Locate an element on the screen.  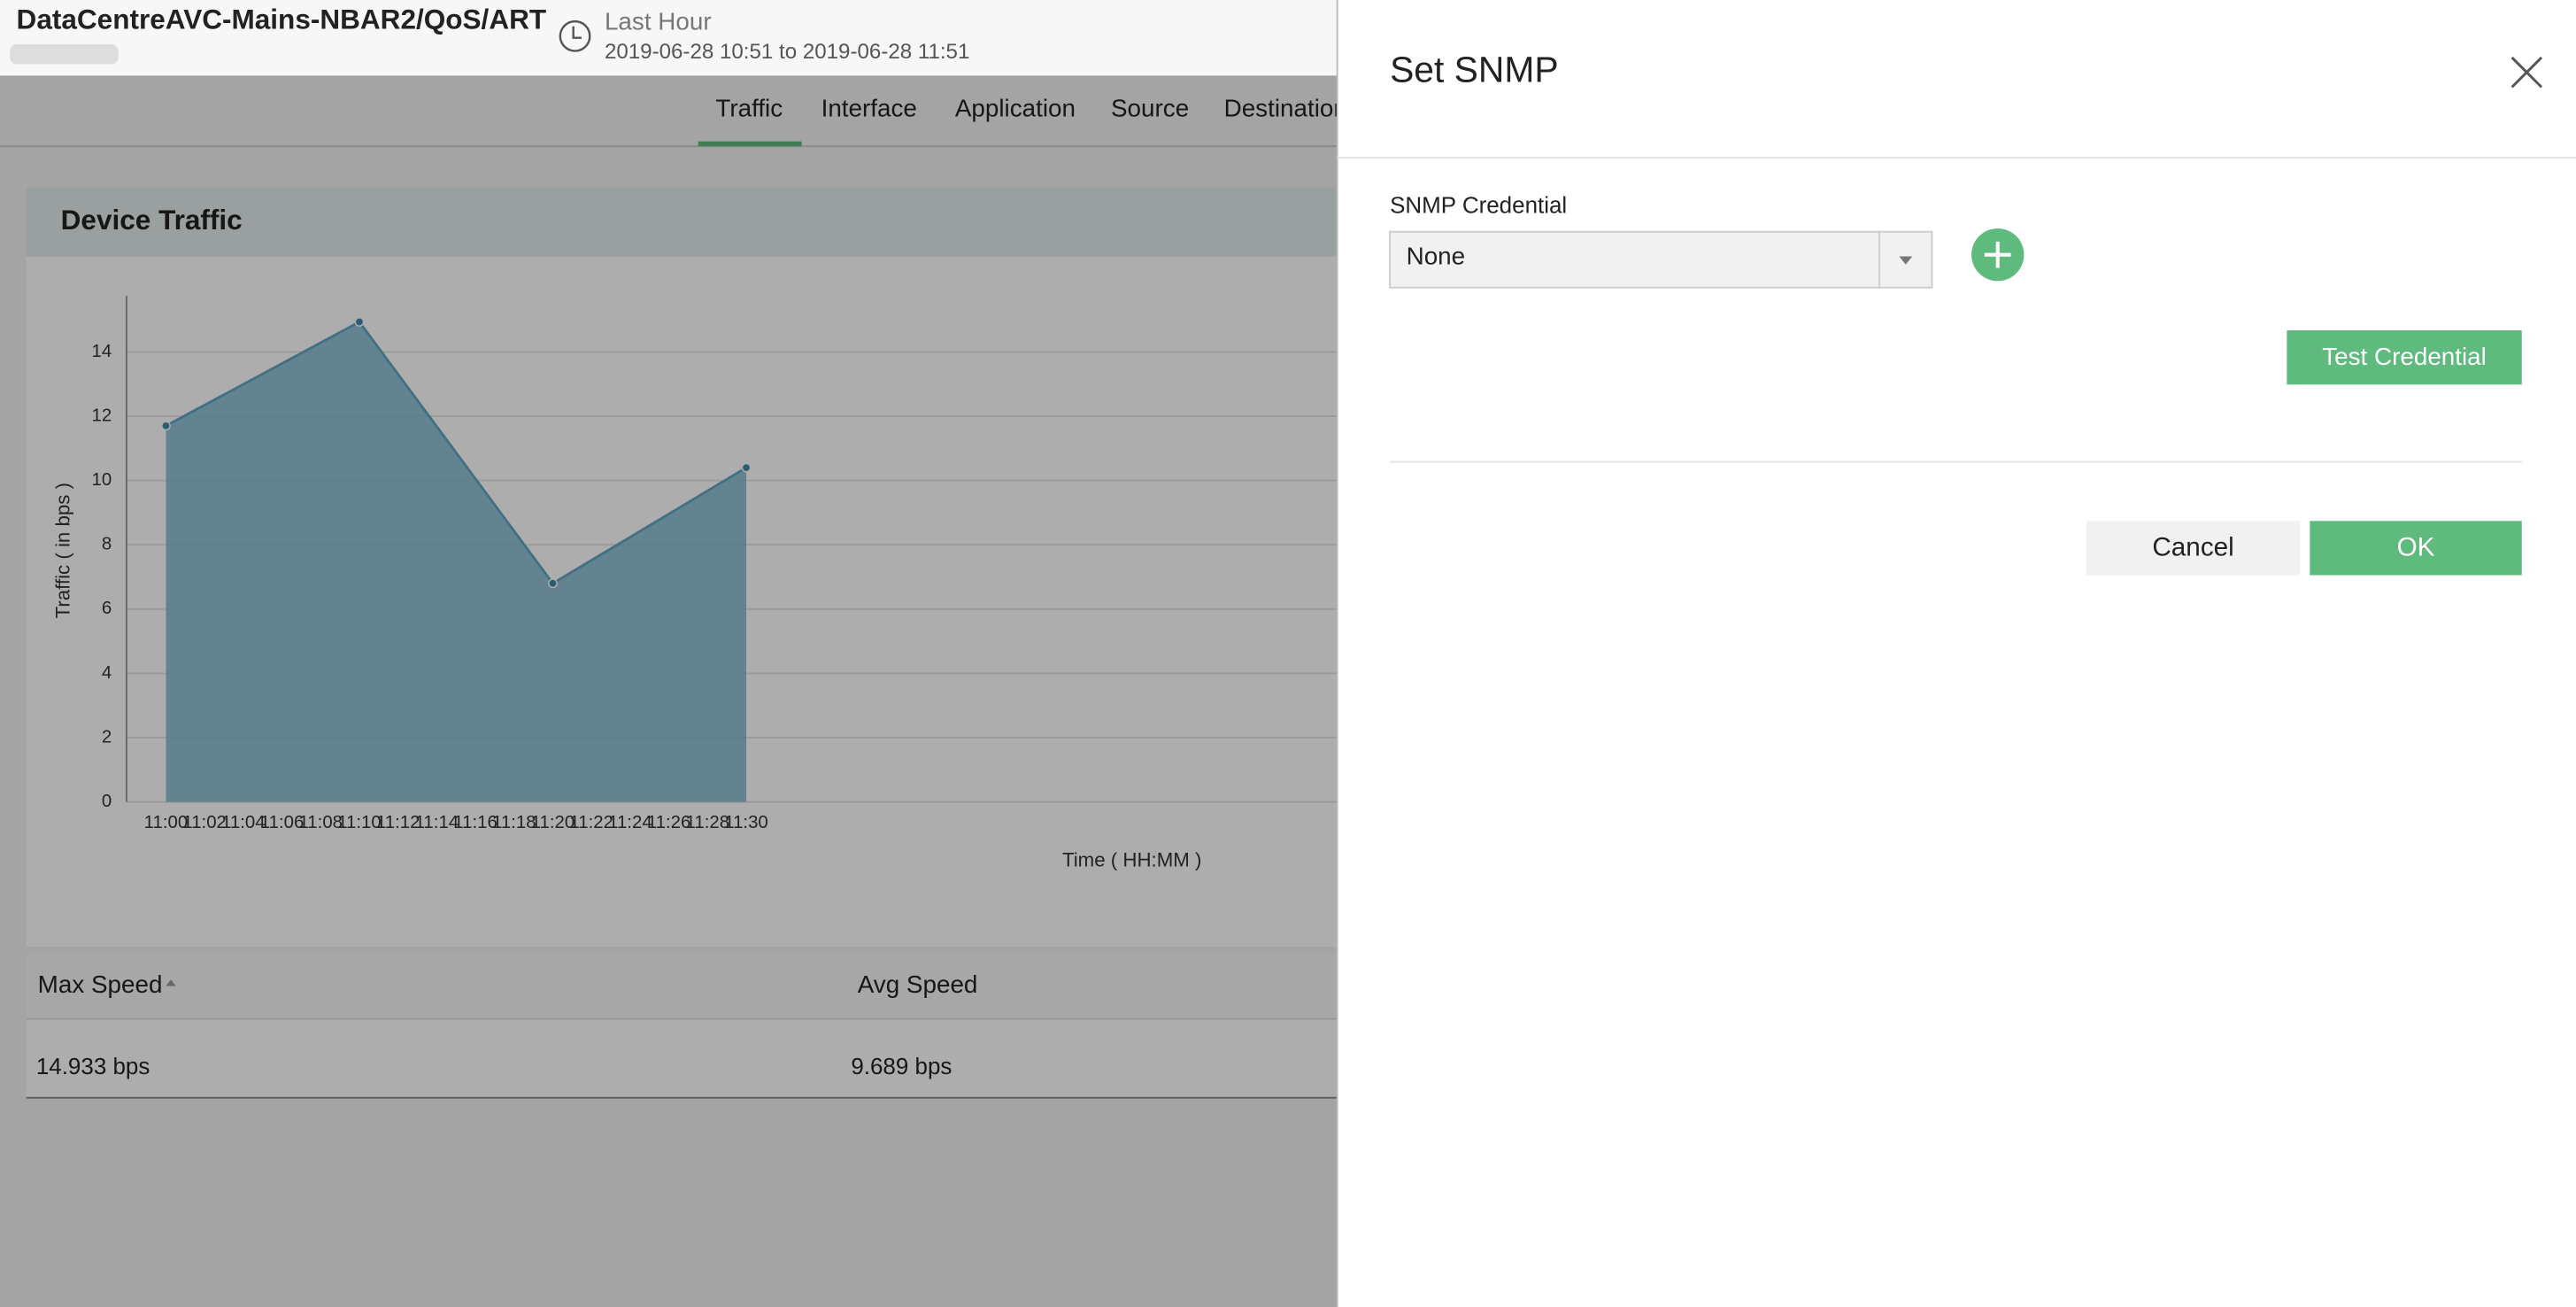
tab: Source is located at coordinates (1150, 108).